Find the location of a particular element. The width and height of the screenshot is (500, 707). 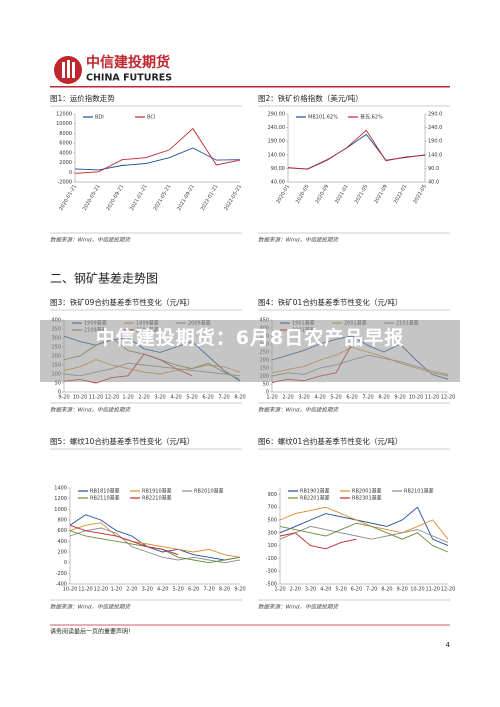

y2-tick-label: 140.0 is located at coordinates (435, 155).